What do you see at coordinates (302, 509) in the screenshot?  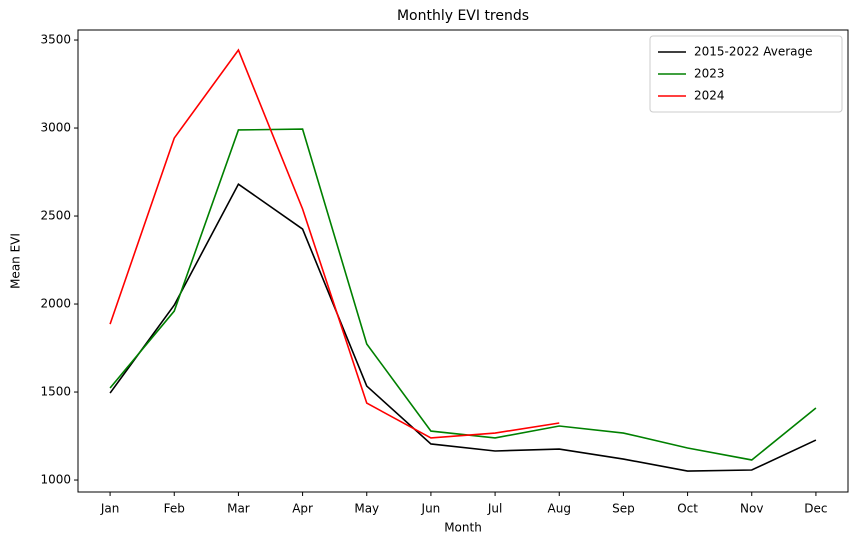 I see `x-tick-label: Apr` at bounding box center [302, 509].